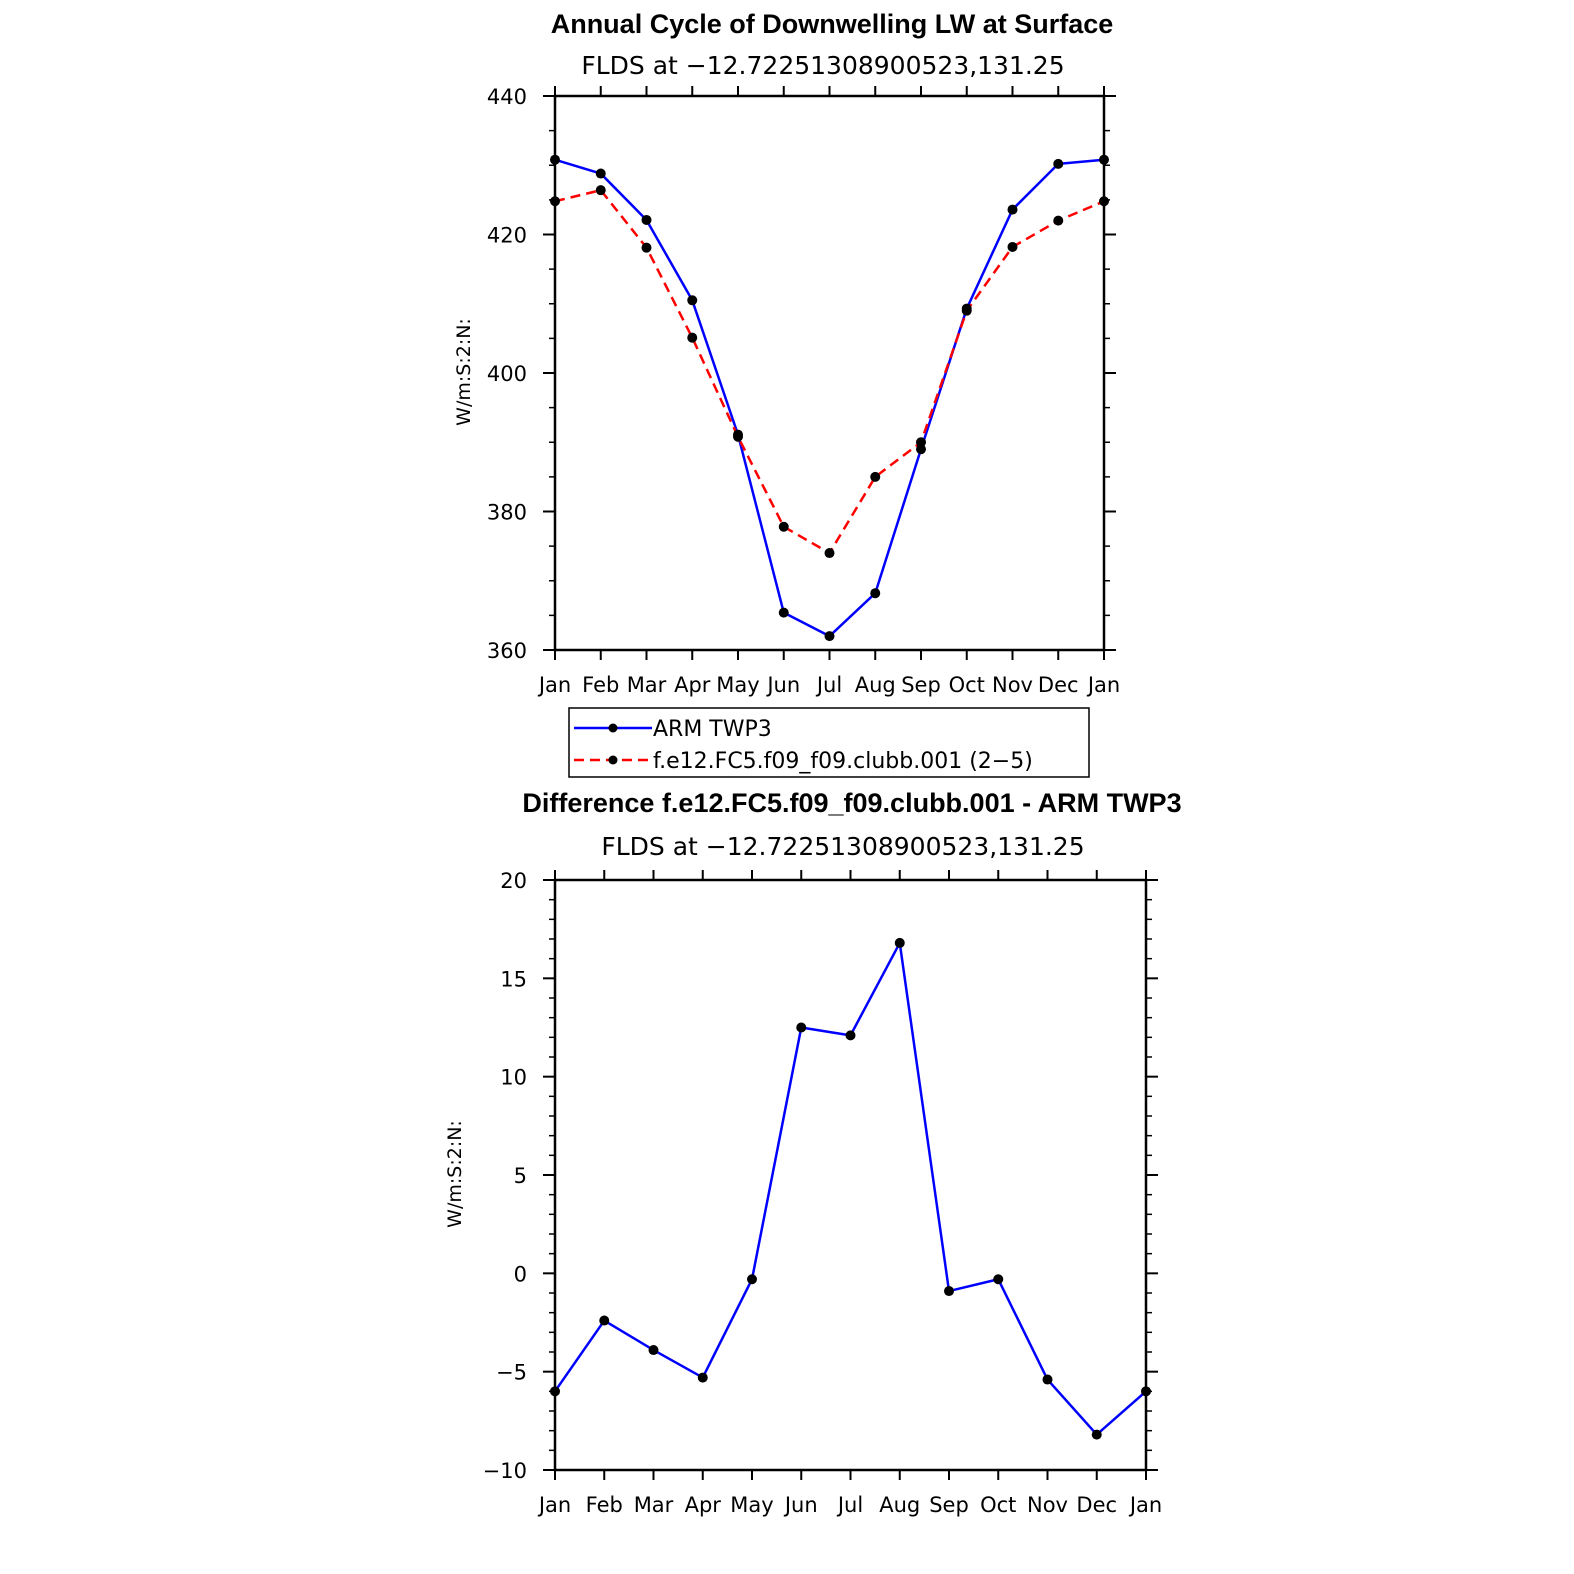 Image resolution: width=1574 pixels, height=1574 pixels. Describe the element at coordinates (822, 65) in the screenshot. I see `annual-cycle-subtitle: FLDS at −12.72251308900523,131.25` at that location.